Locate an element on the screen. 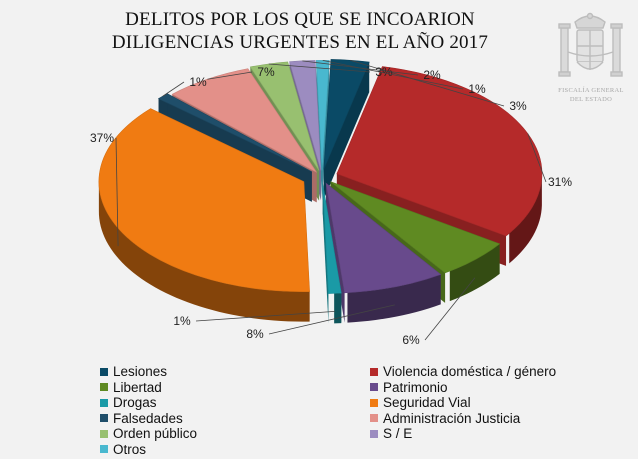 The image size is (638, 459). legend-item: Orden público is located at coordinates (235, 434).